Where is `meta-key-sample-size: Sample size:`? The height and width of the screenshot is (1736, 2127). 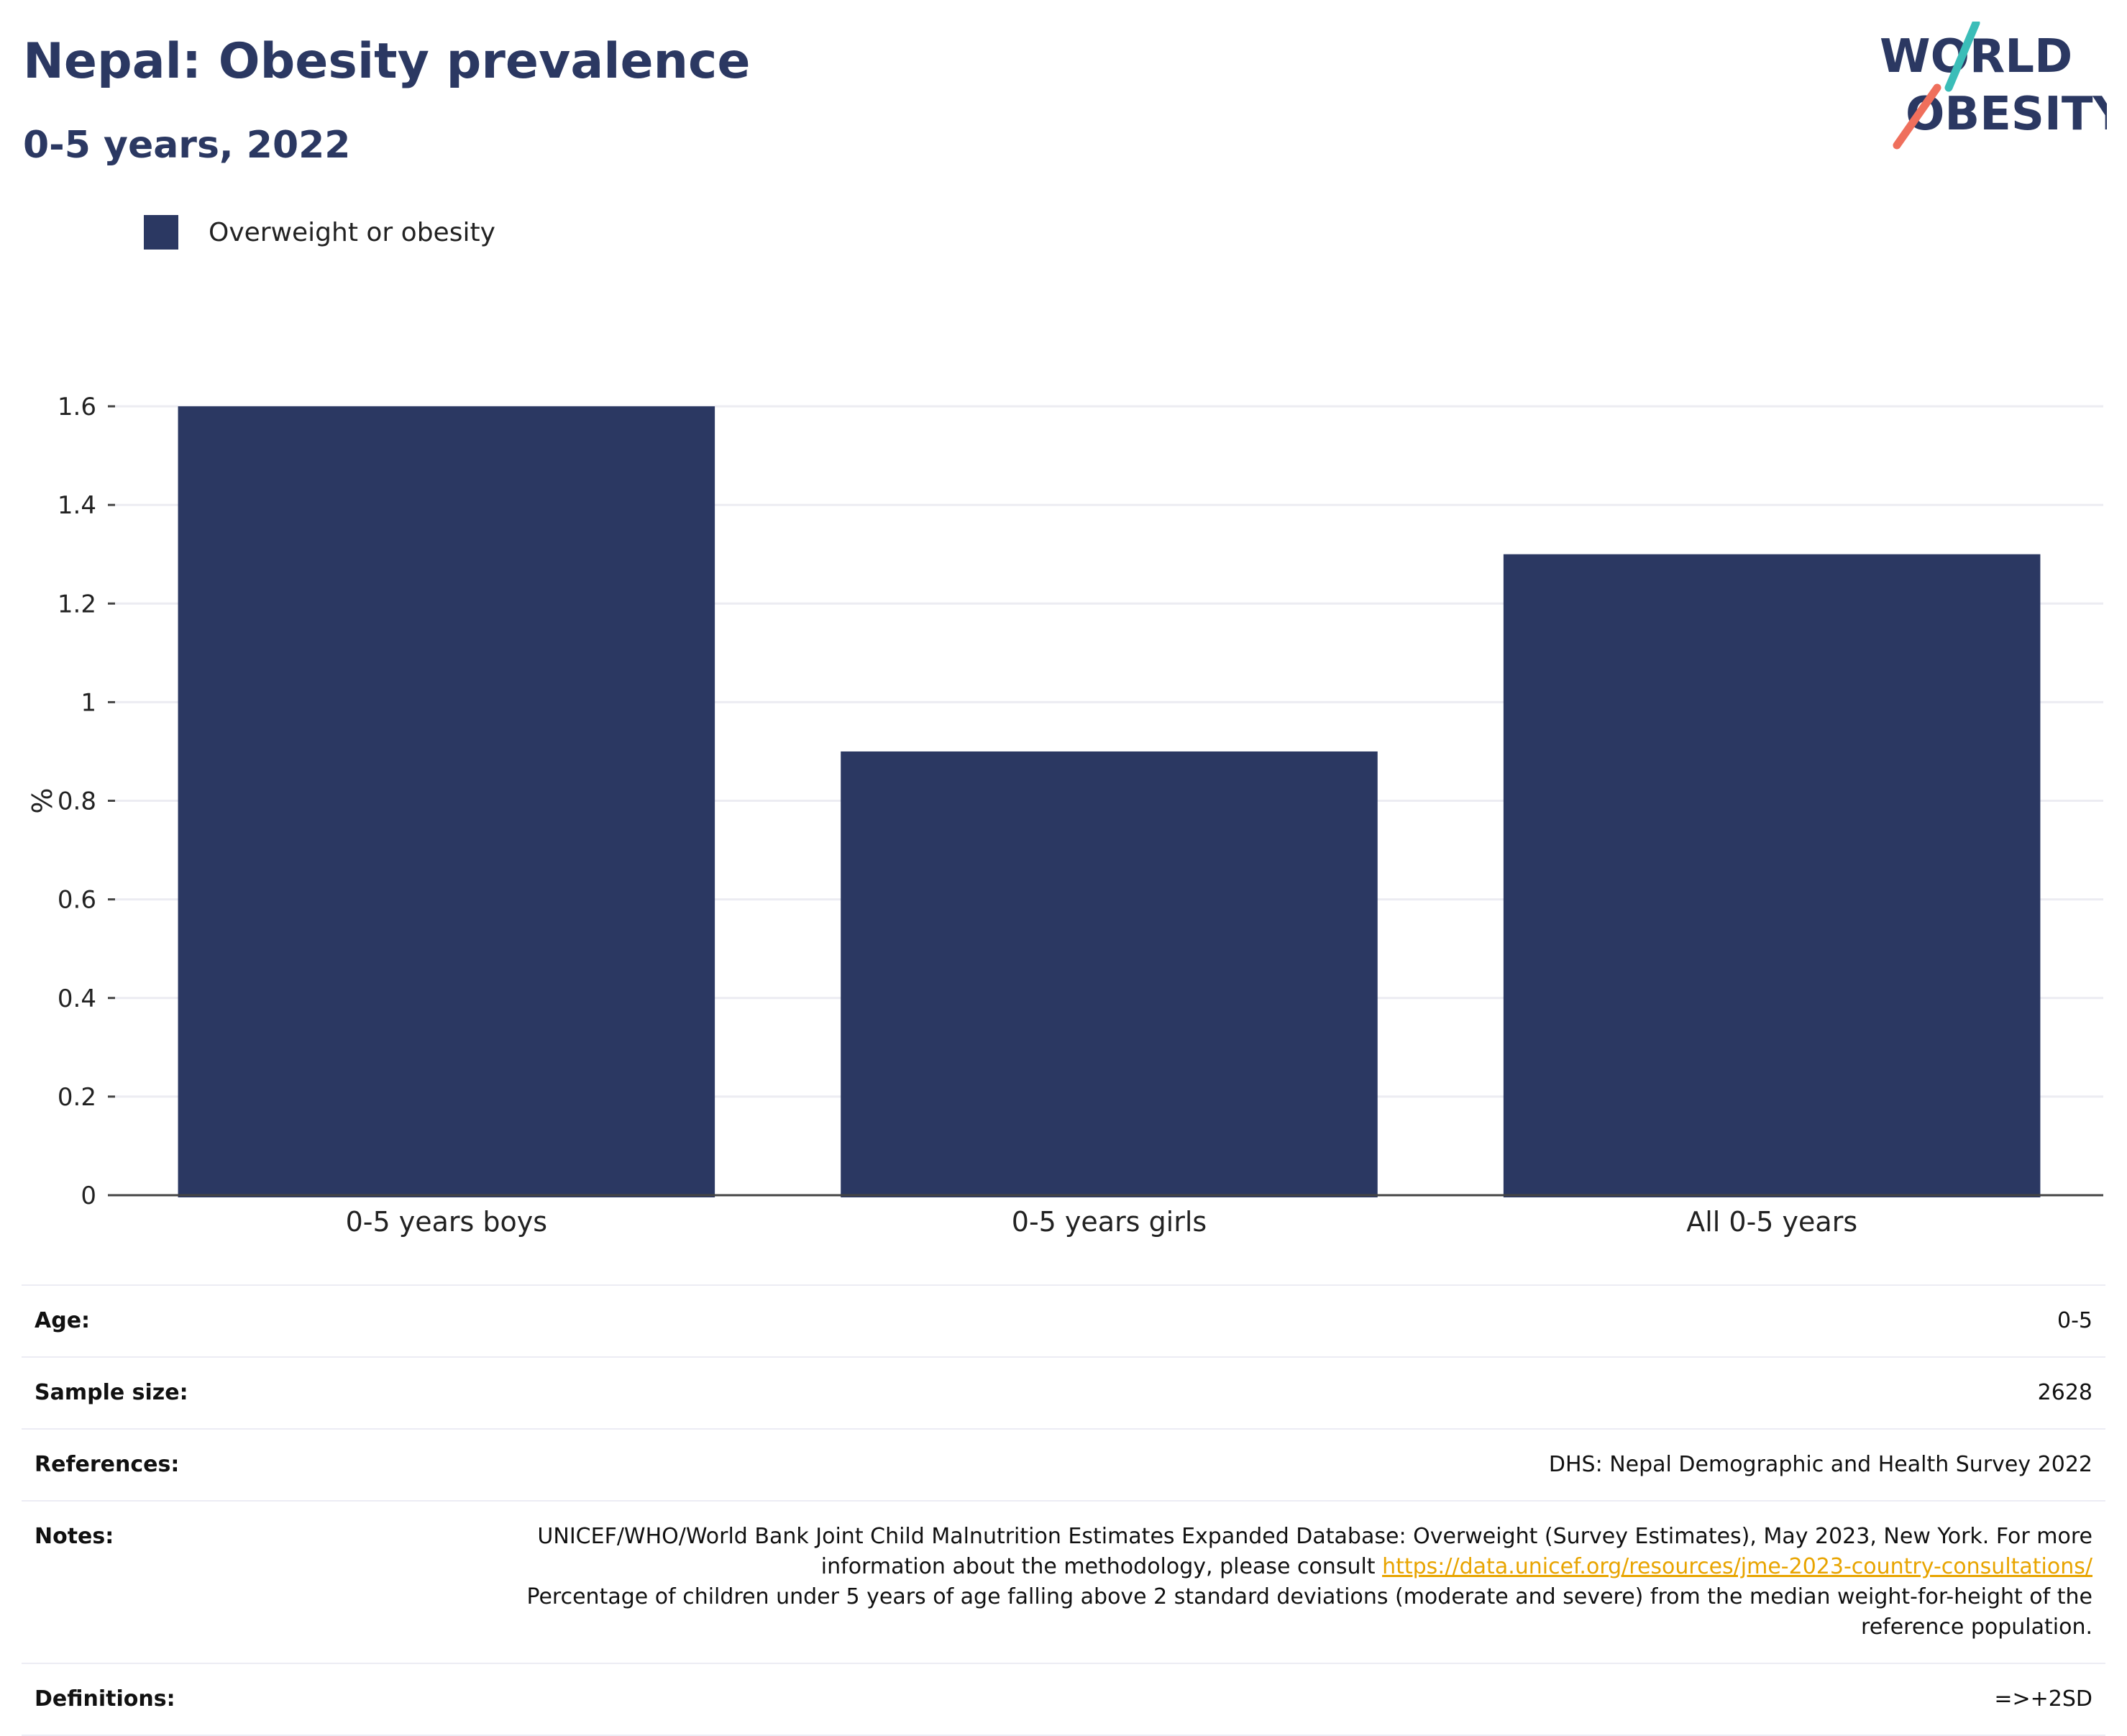
meta-key-sample-size: Sample size: is located at coordinates (215, 1393).